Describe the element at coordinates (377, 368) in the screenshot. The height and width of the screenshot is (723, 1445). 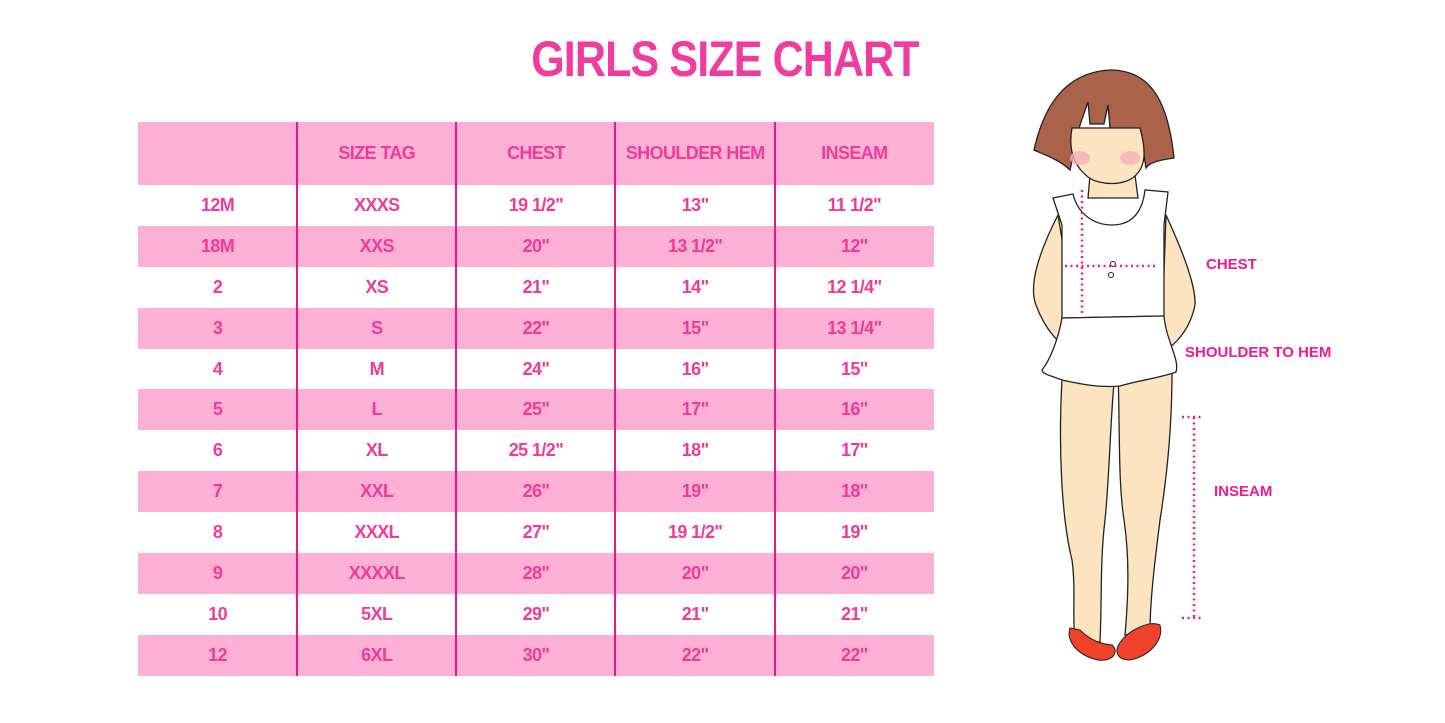
I see `table-cell: M` at that location.